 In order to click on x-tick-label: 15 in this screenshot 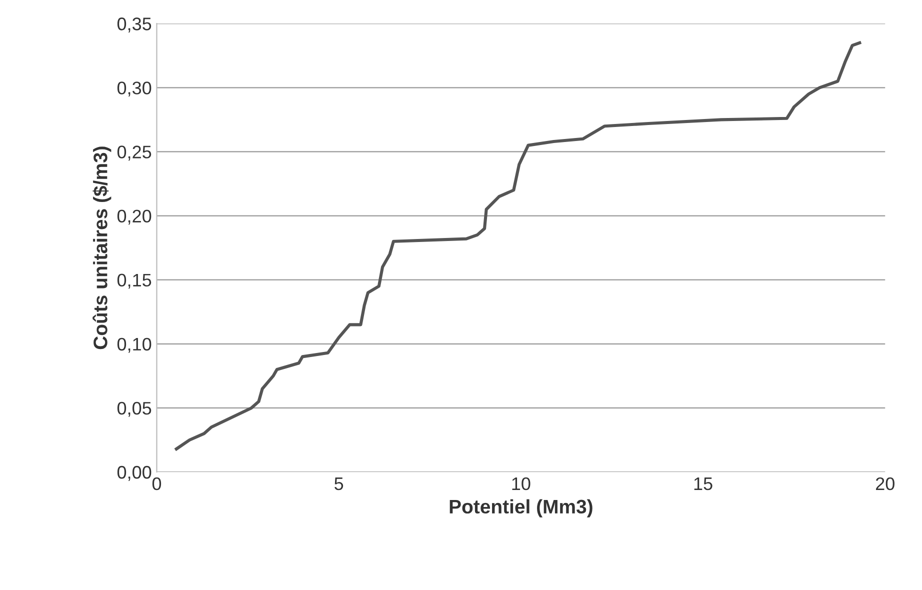, I will do `click(703, 484)`.